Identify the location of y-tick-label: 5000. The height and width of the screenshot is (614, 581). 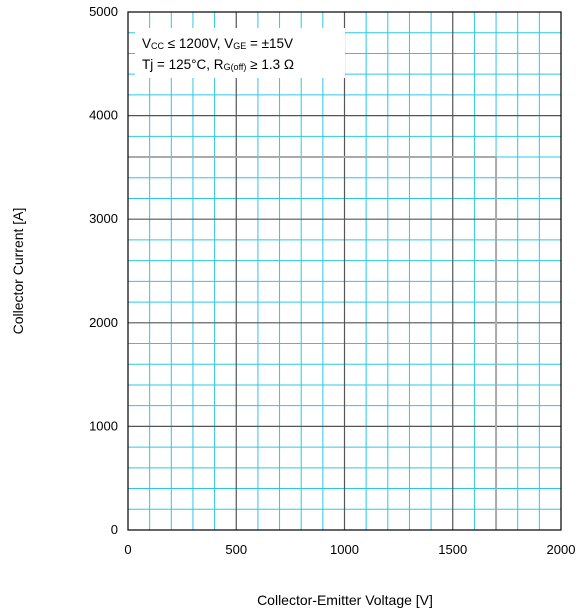
(103, 11).